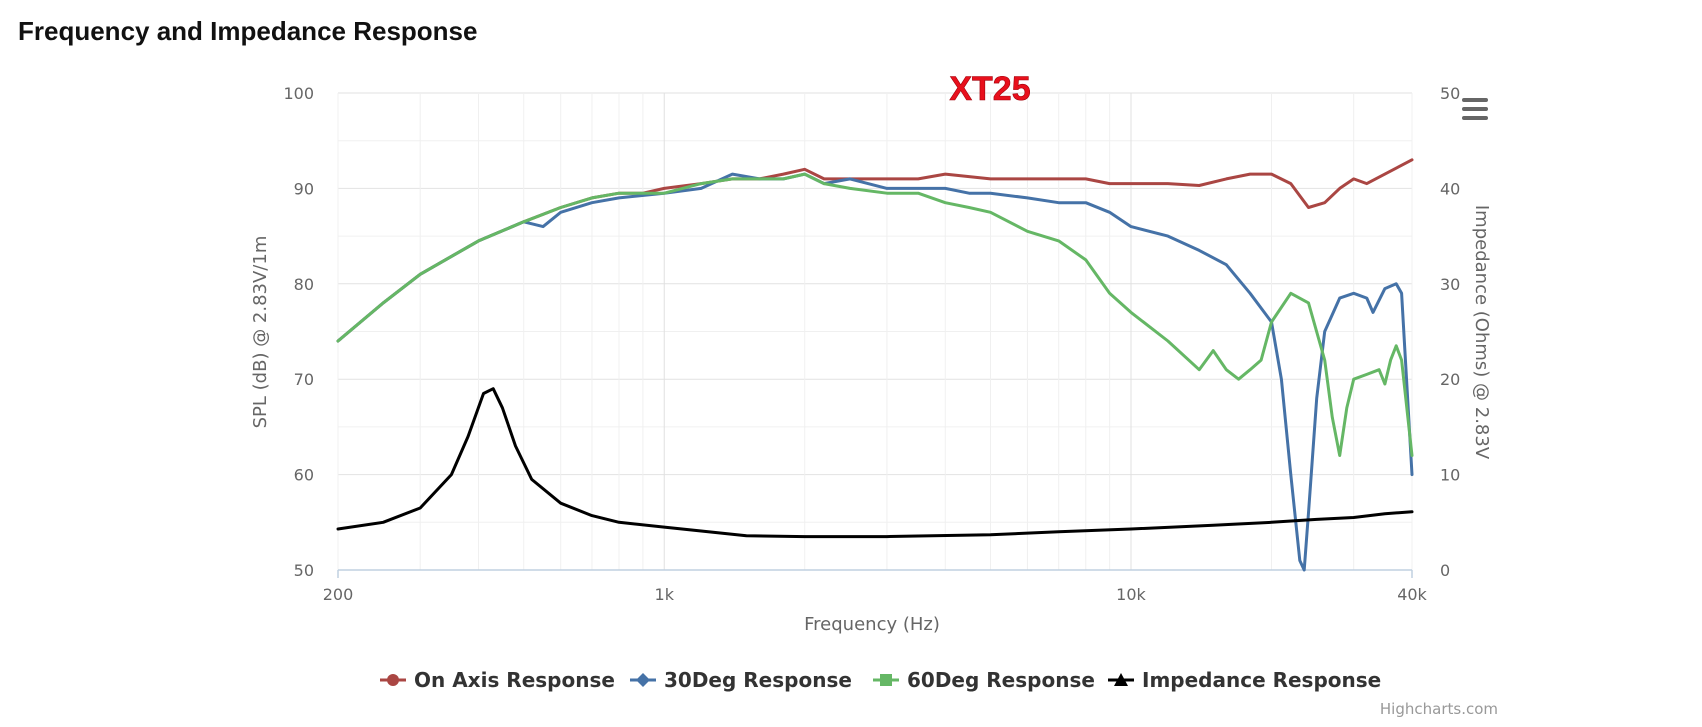  What do you see at coordinates (643, 680) in the screenshot?
I see `legend-marker-diamond` at bounding box center [643, 680].